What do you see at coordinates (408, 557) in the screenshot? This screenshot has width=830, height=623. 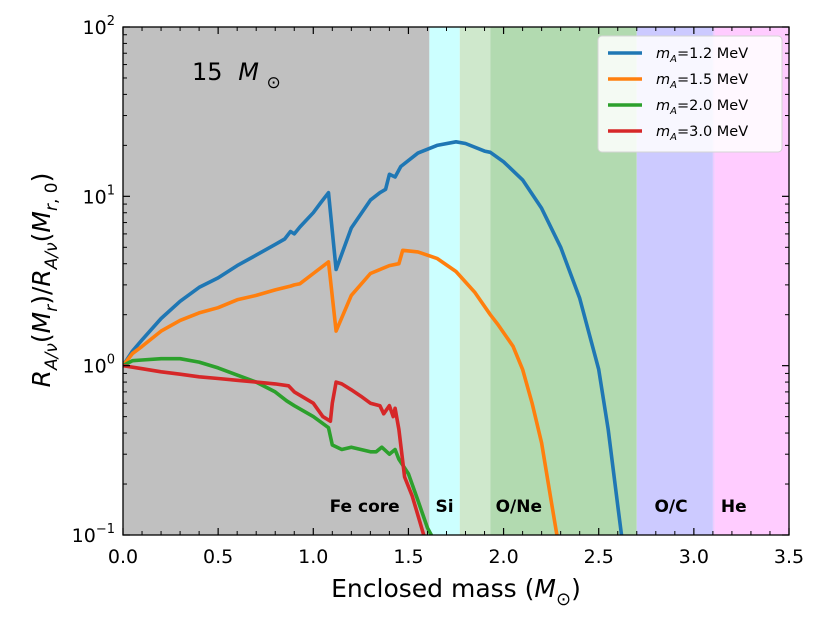 I see `x-tick-label: 1.5` at bounding box center [408, 557].